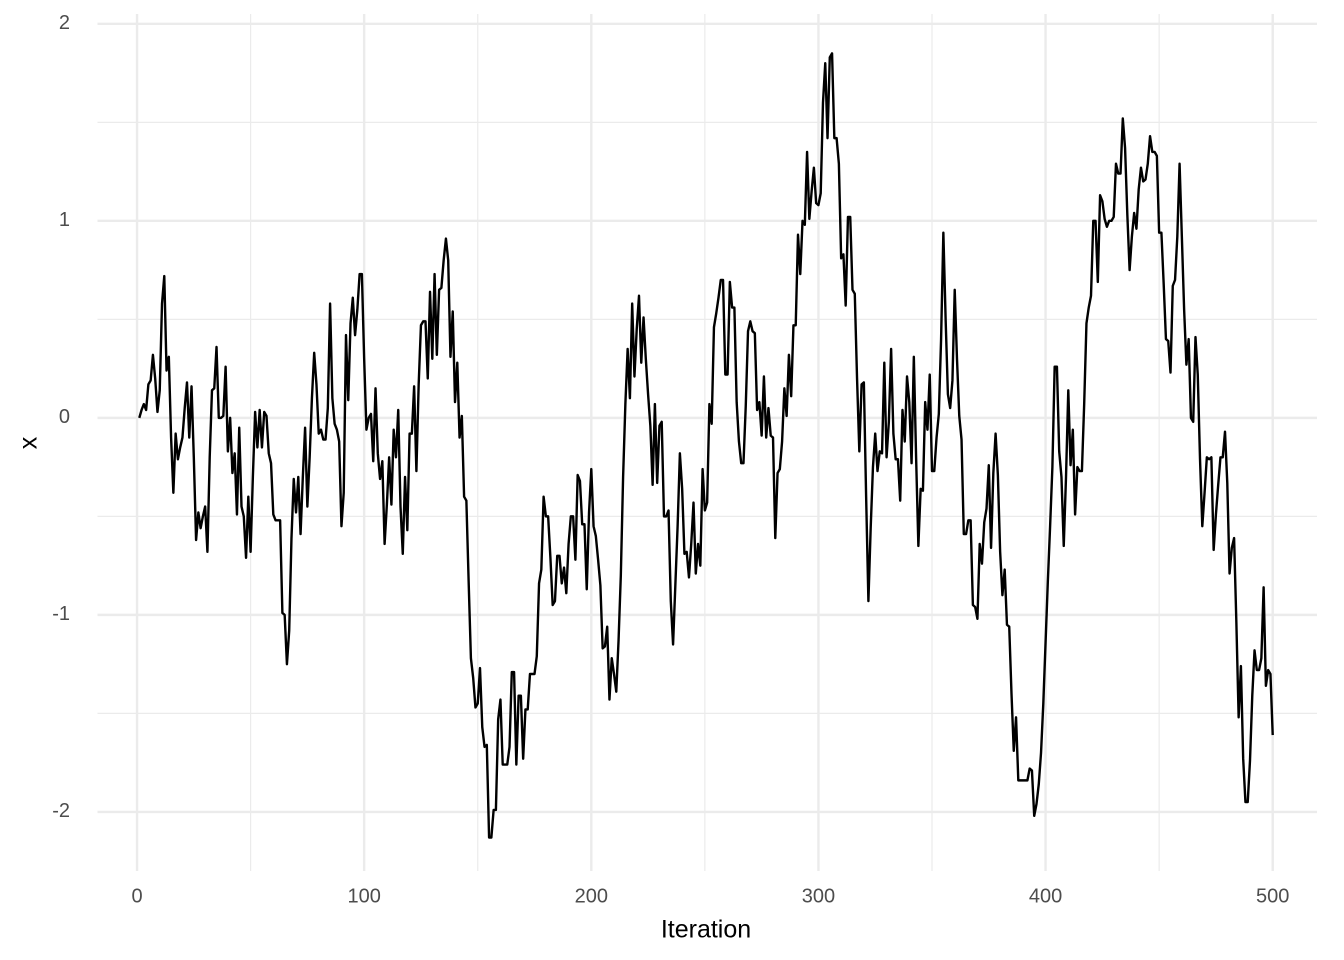 The height and width of the screenshot is (960, 1344). I want to click on x-tick-label: 200, so click(591, 896).